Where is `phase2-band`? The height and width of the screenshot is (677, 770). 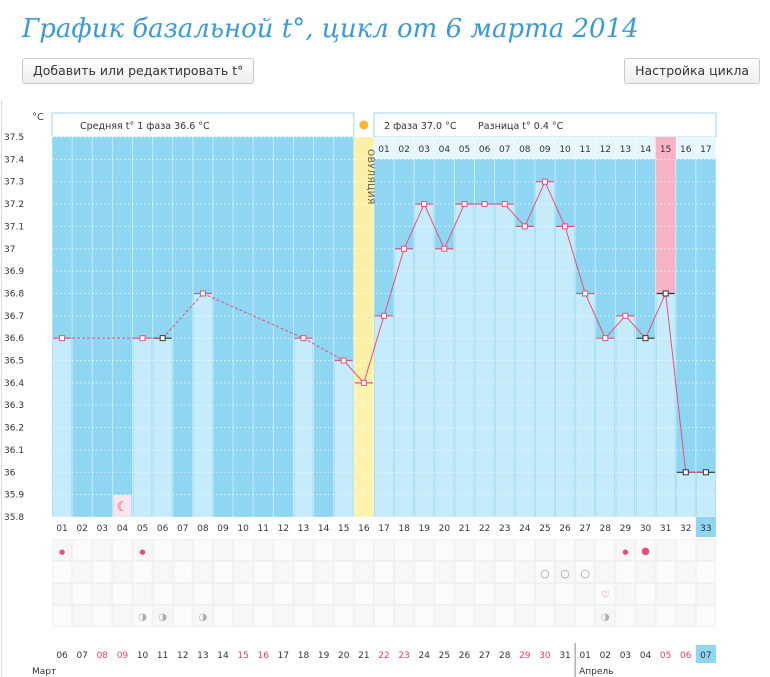
phase2-band is located at coordinates (545, 125).